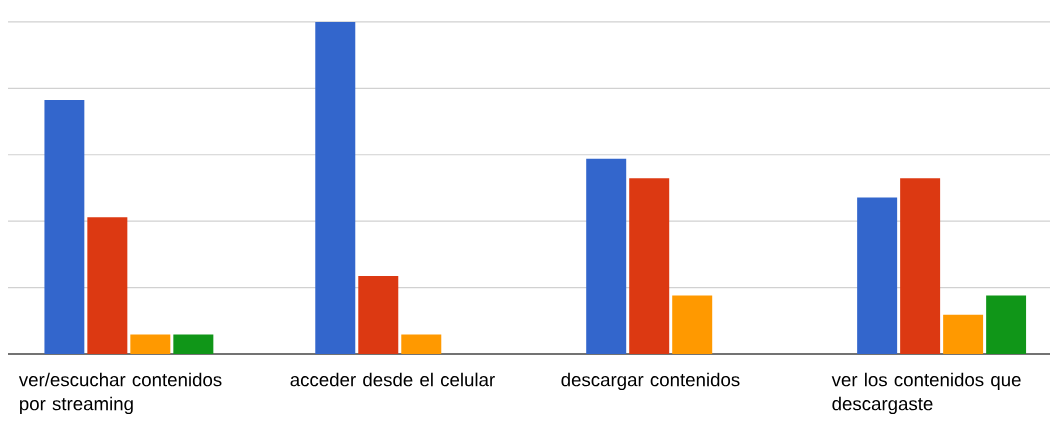  Describe the element at coordinates (650, 381) in the screenshot. I see `x-tick-label: descargar contenidos` at that location.